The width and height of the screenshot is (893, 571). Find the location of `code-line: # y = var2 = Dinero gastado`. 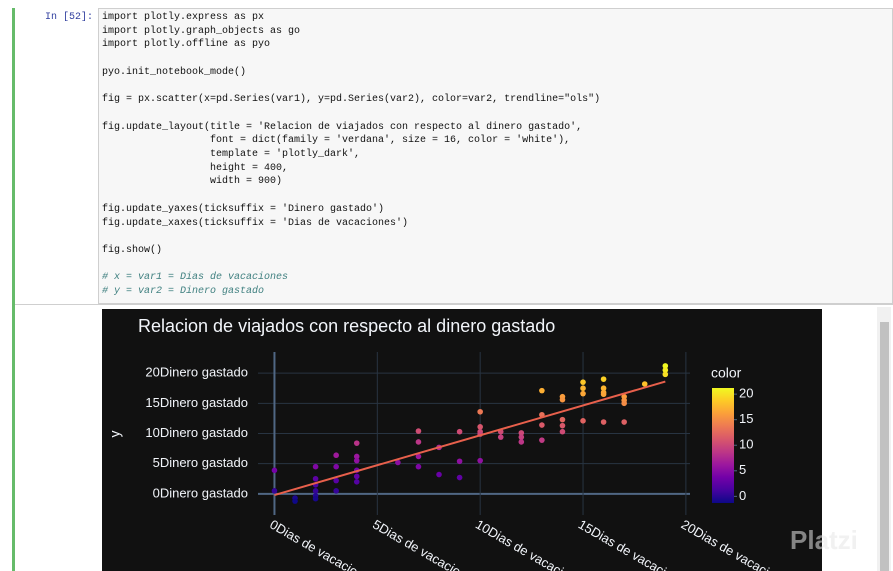

code-line: # y = var2 = Dinero gastado is located at coordinates (183, 291).